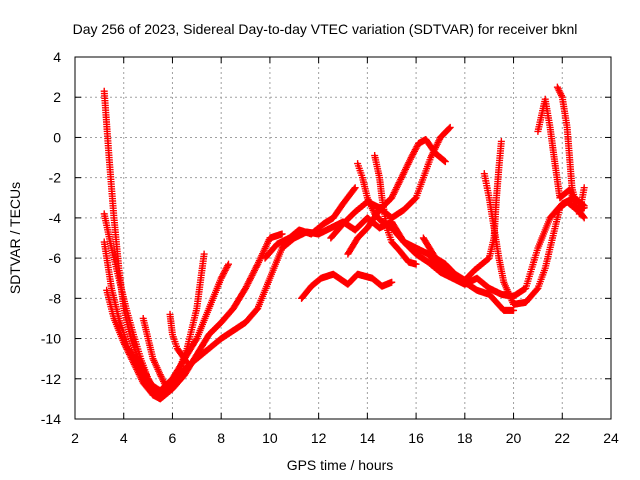 This screenshot has height=480, width=640. What do you see at coordinates (55, 218) in the screenshot?
I see `y-tick-label: -4` at bounding box center [55, 218].